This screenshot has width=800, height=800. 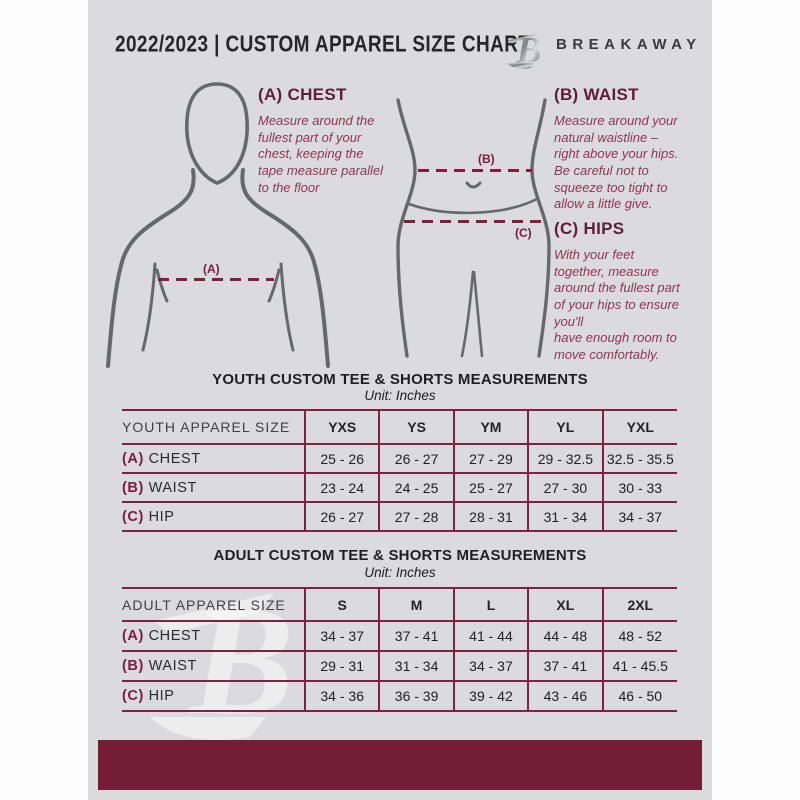 I want to click on marker-c-label: (C), so click(x=523, y=233).